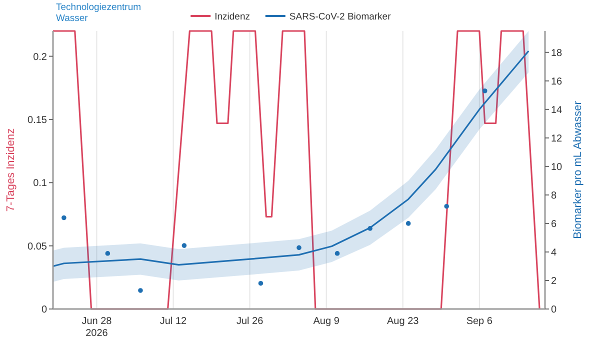 The width and height of the screenshot is (600, 338). I want to click on y2-tick-label: 2, so click(554, 281).